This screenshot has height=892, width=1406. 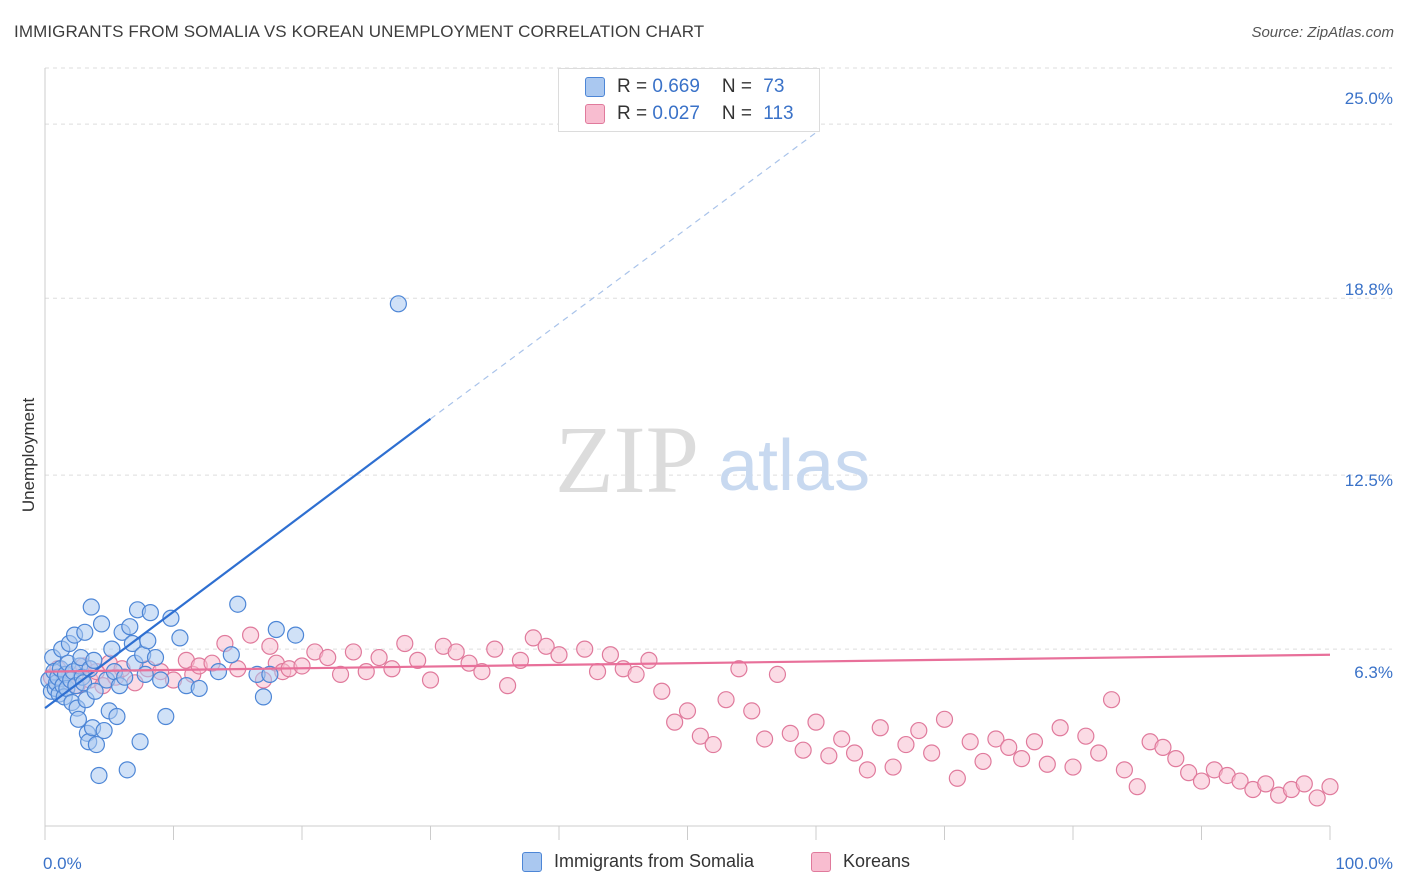 I want to click on legend-r-label: R =, so click(x=635, y=86).